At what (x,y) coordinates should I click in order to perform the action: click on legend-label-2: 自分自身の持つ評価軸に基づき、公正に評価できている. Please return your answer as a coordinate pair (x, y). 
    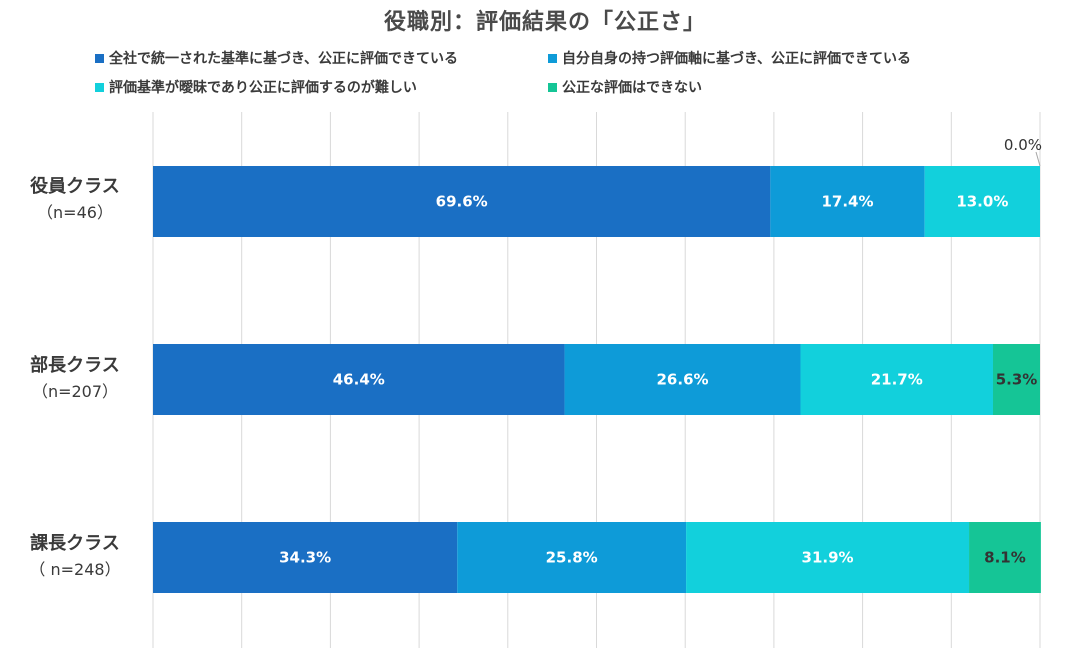
    Looking at the image, I should click on (737, 59).